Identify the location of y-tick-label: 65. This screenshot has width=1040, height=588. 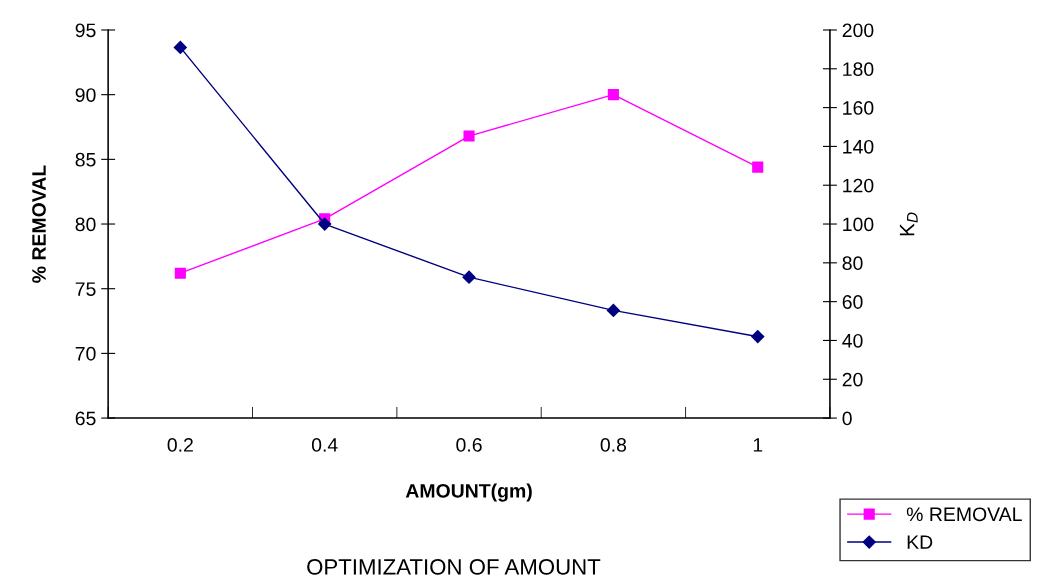
(85, 418).